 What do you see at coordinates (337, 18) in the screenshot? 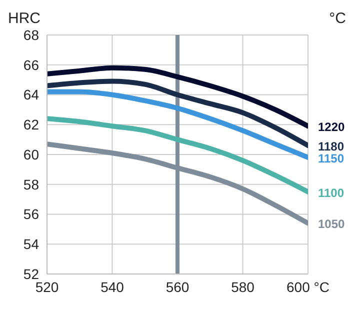
I see `text: °C` at bounding box center [337, 18].